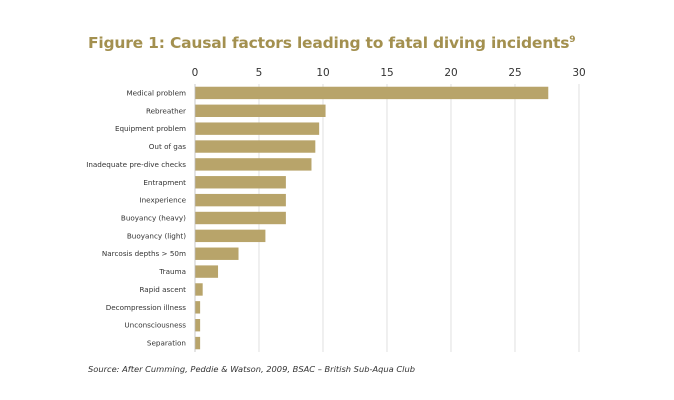 Image resolution: width=674 pixels, height=400 pixels. What do you see at coordinates (167, 146) in the screenshot?
I see `category-label: Out of gas` at bounding box center [167, 146].